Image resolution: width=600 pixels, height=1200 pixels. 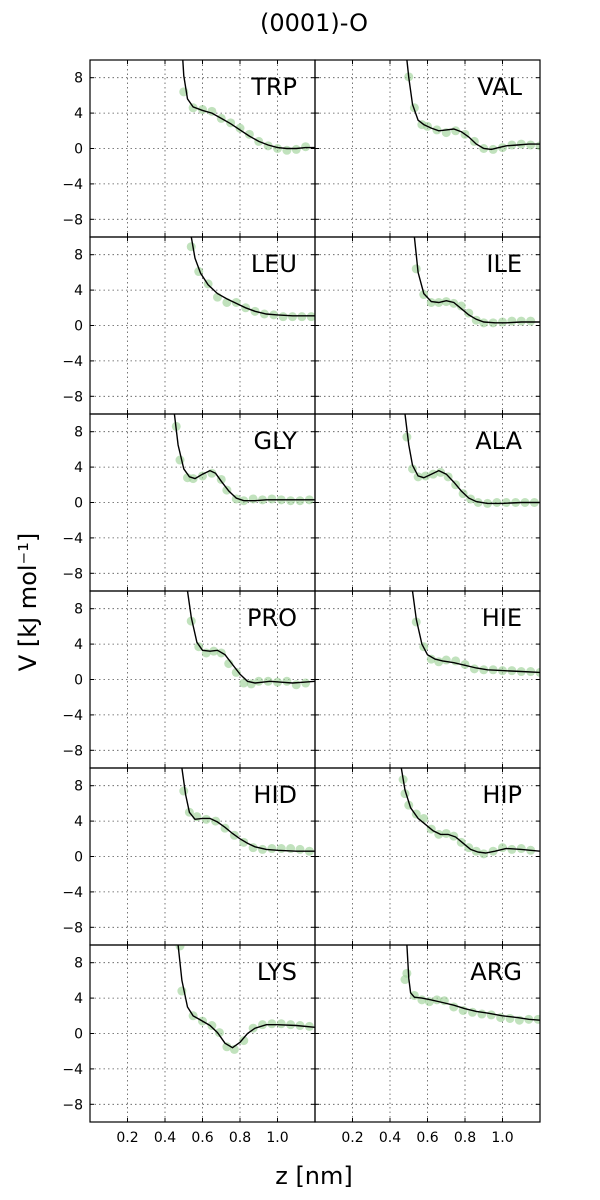 What do you see at coordinates (427, 1138) in the screenshot?
I see `x-tick-label: 0.6` at bounding box center [427, 1138].